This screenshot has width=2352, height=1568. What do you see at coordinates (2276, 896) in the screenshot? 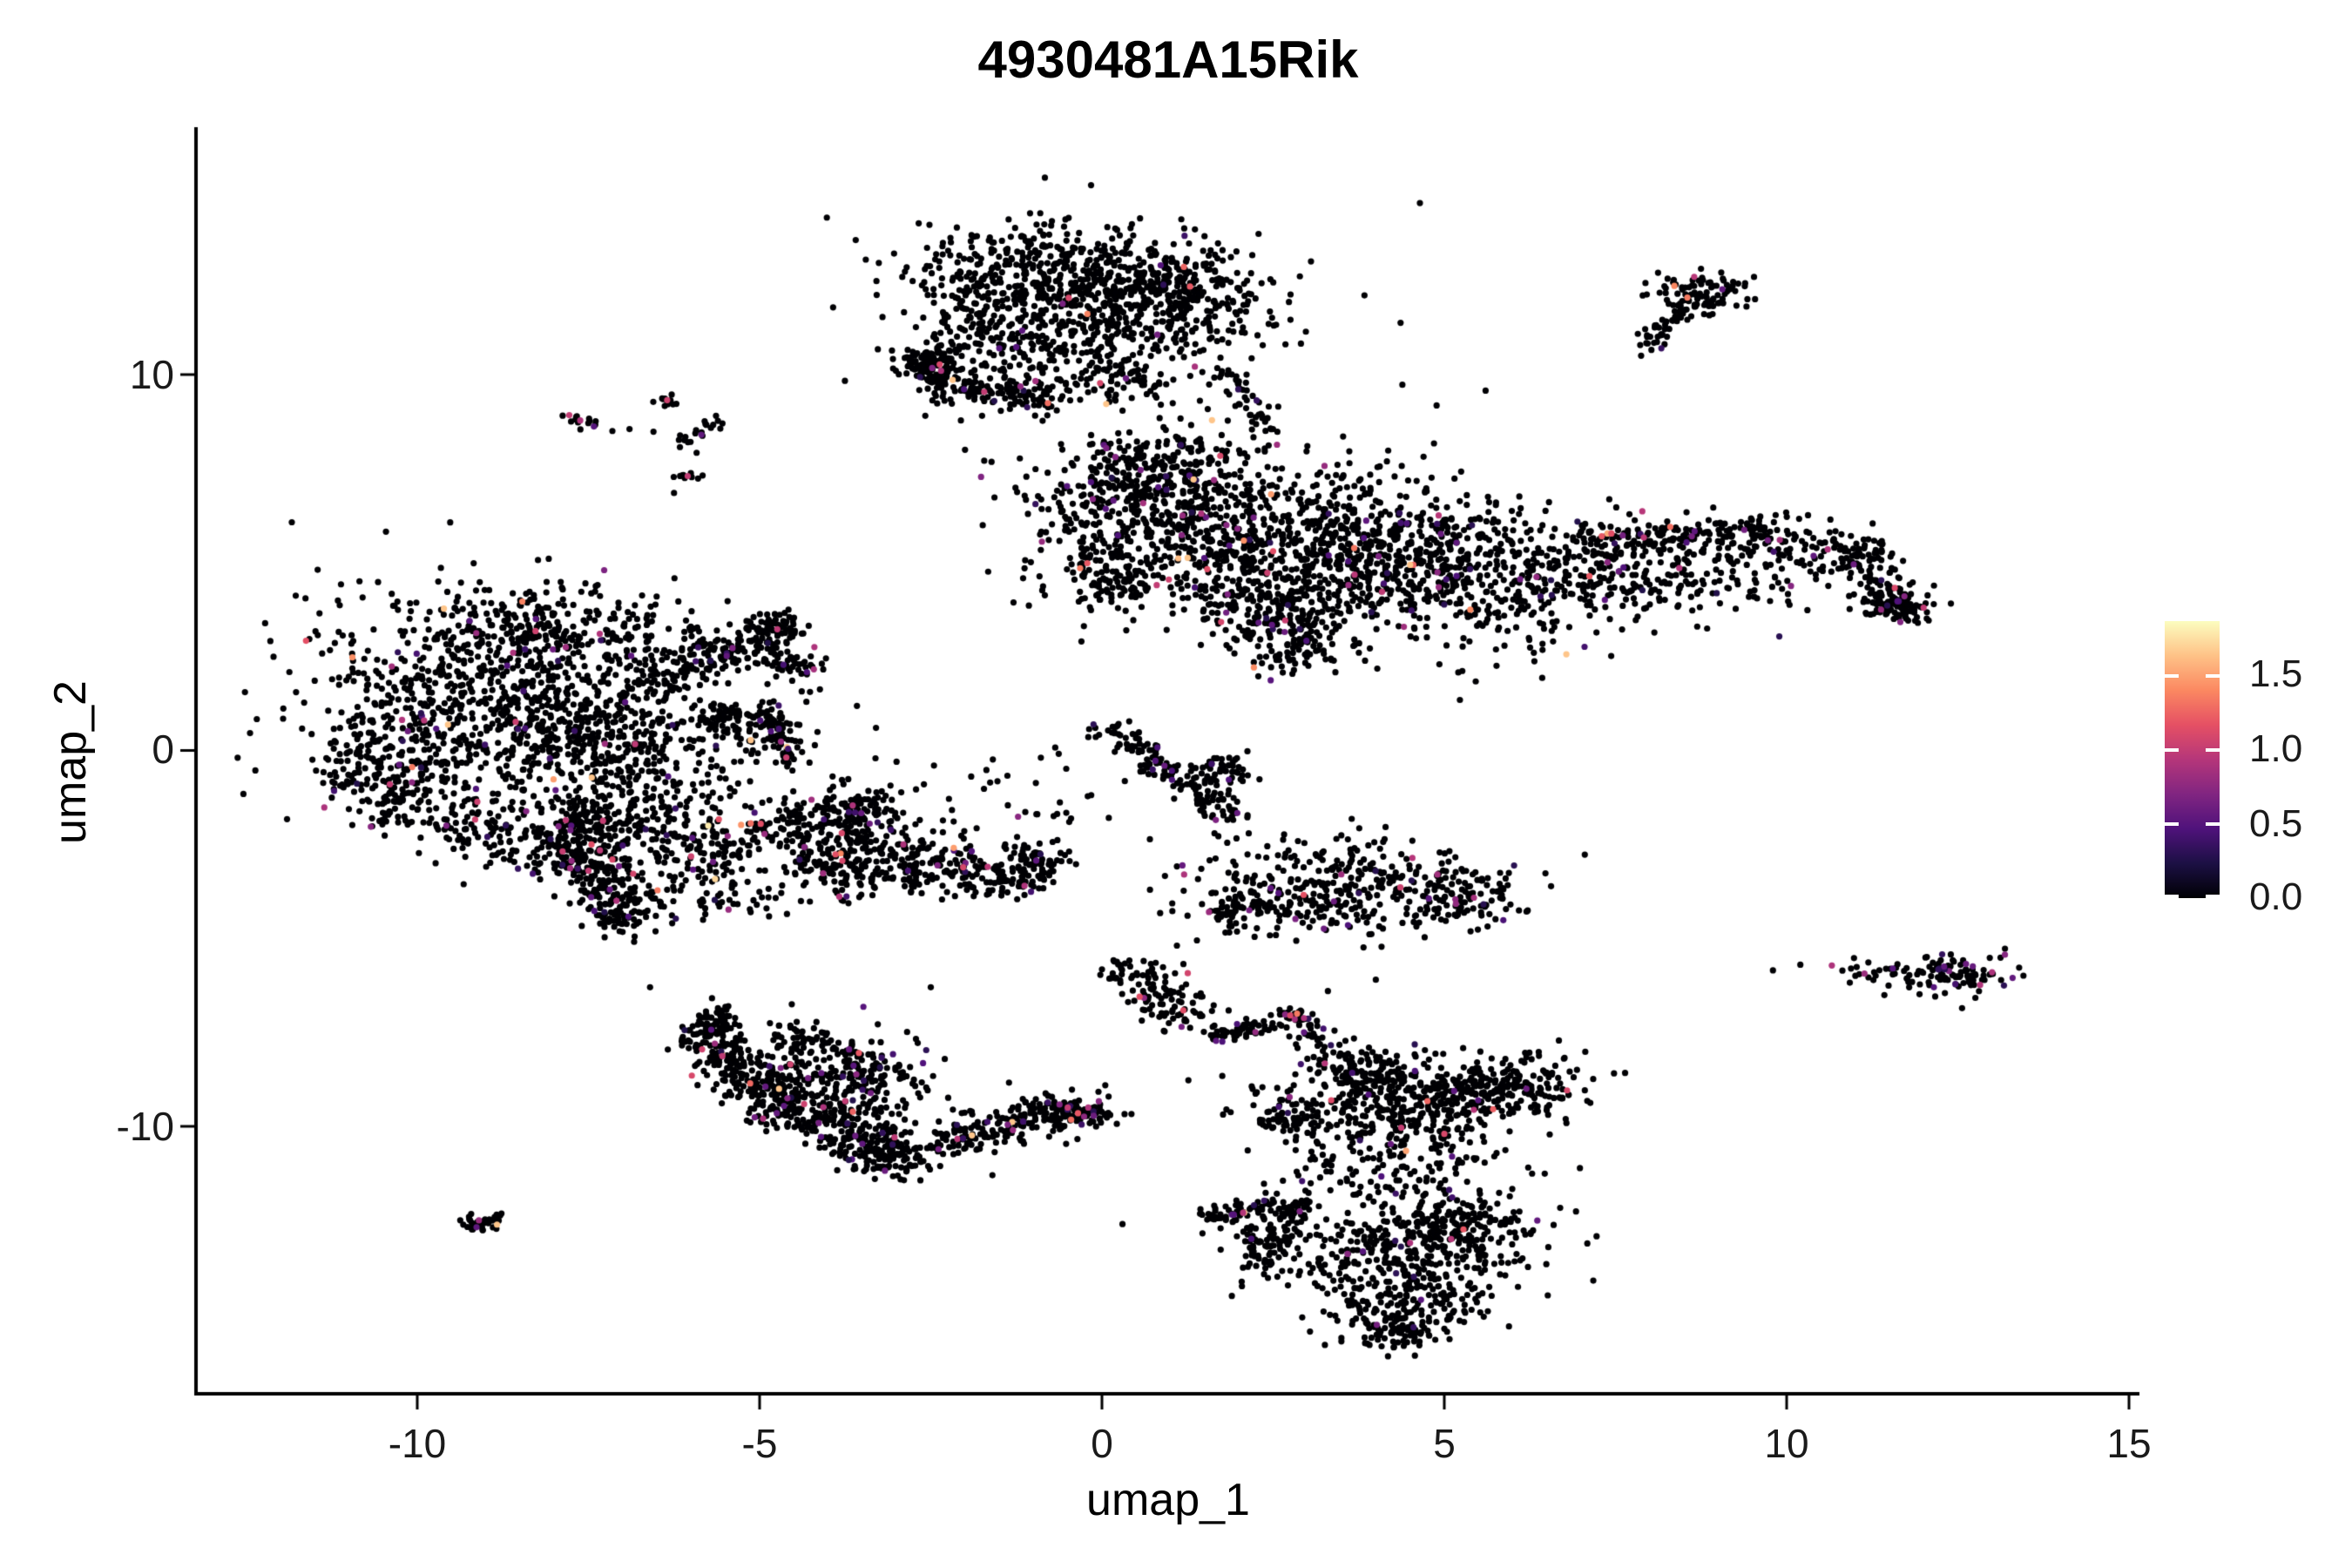
I see `colorbar-tick-label: 0.0` at bounding box center [2276, 896].